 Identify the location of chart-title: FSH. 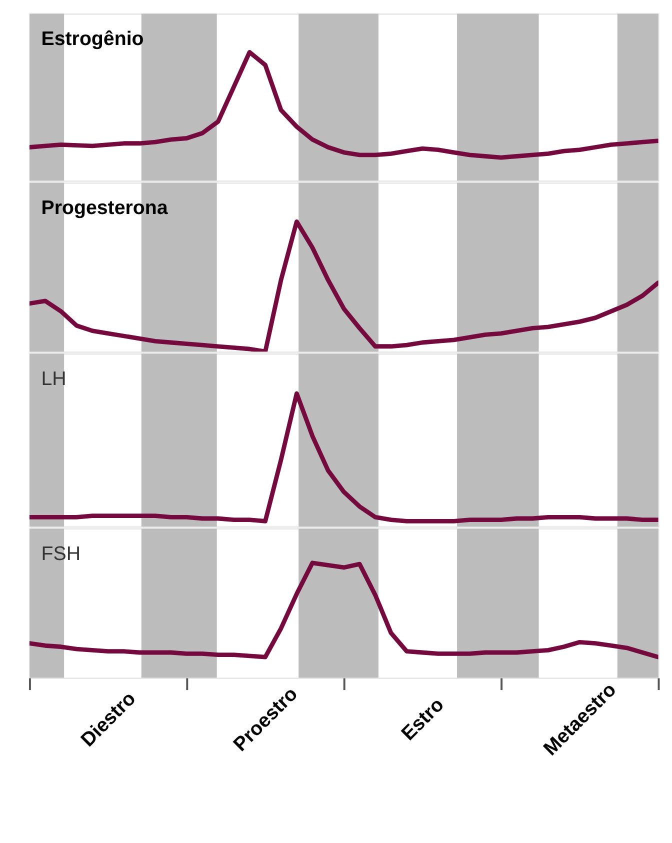
(61, 553).